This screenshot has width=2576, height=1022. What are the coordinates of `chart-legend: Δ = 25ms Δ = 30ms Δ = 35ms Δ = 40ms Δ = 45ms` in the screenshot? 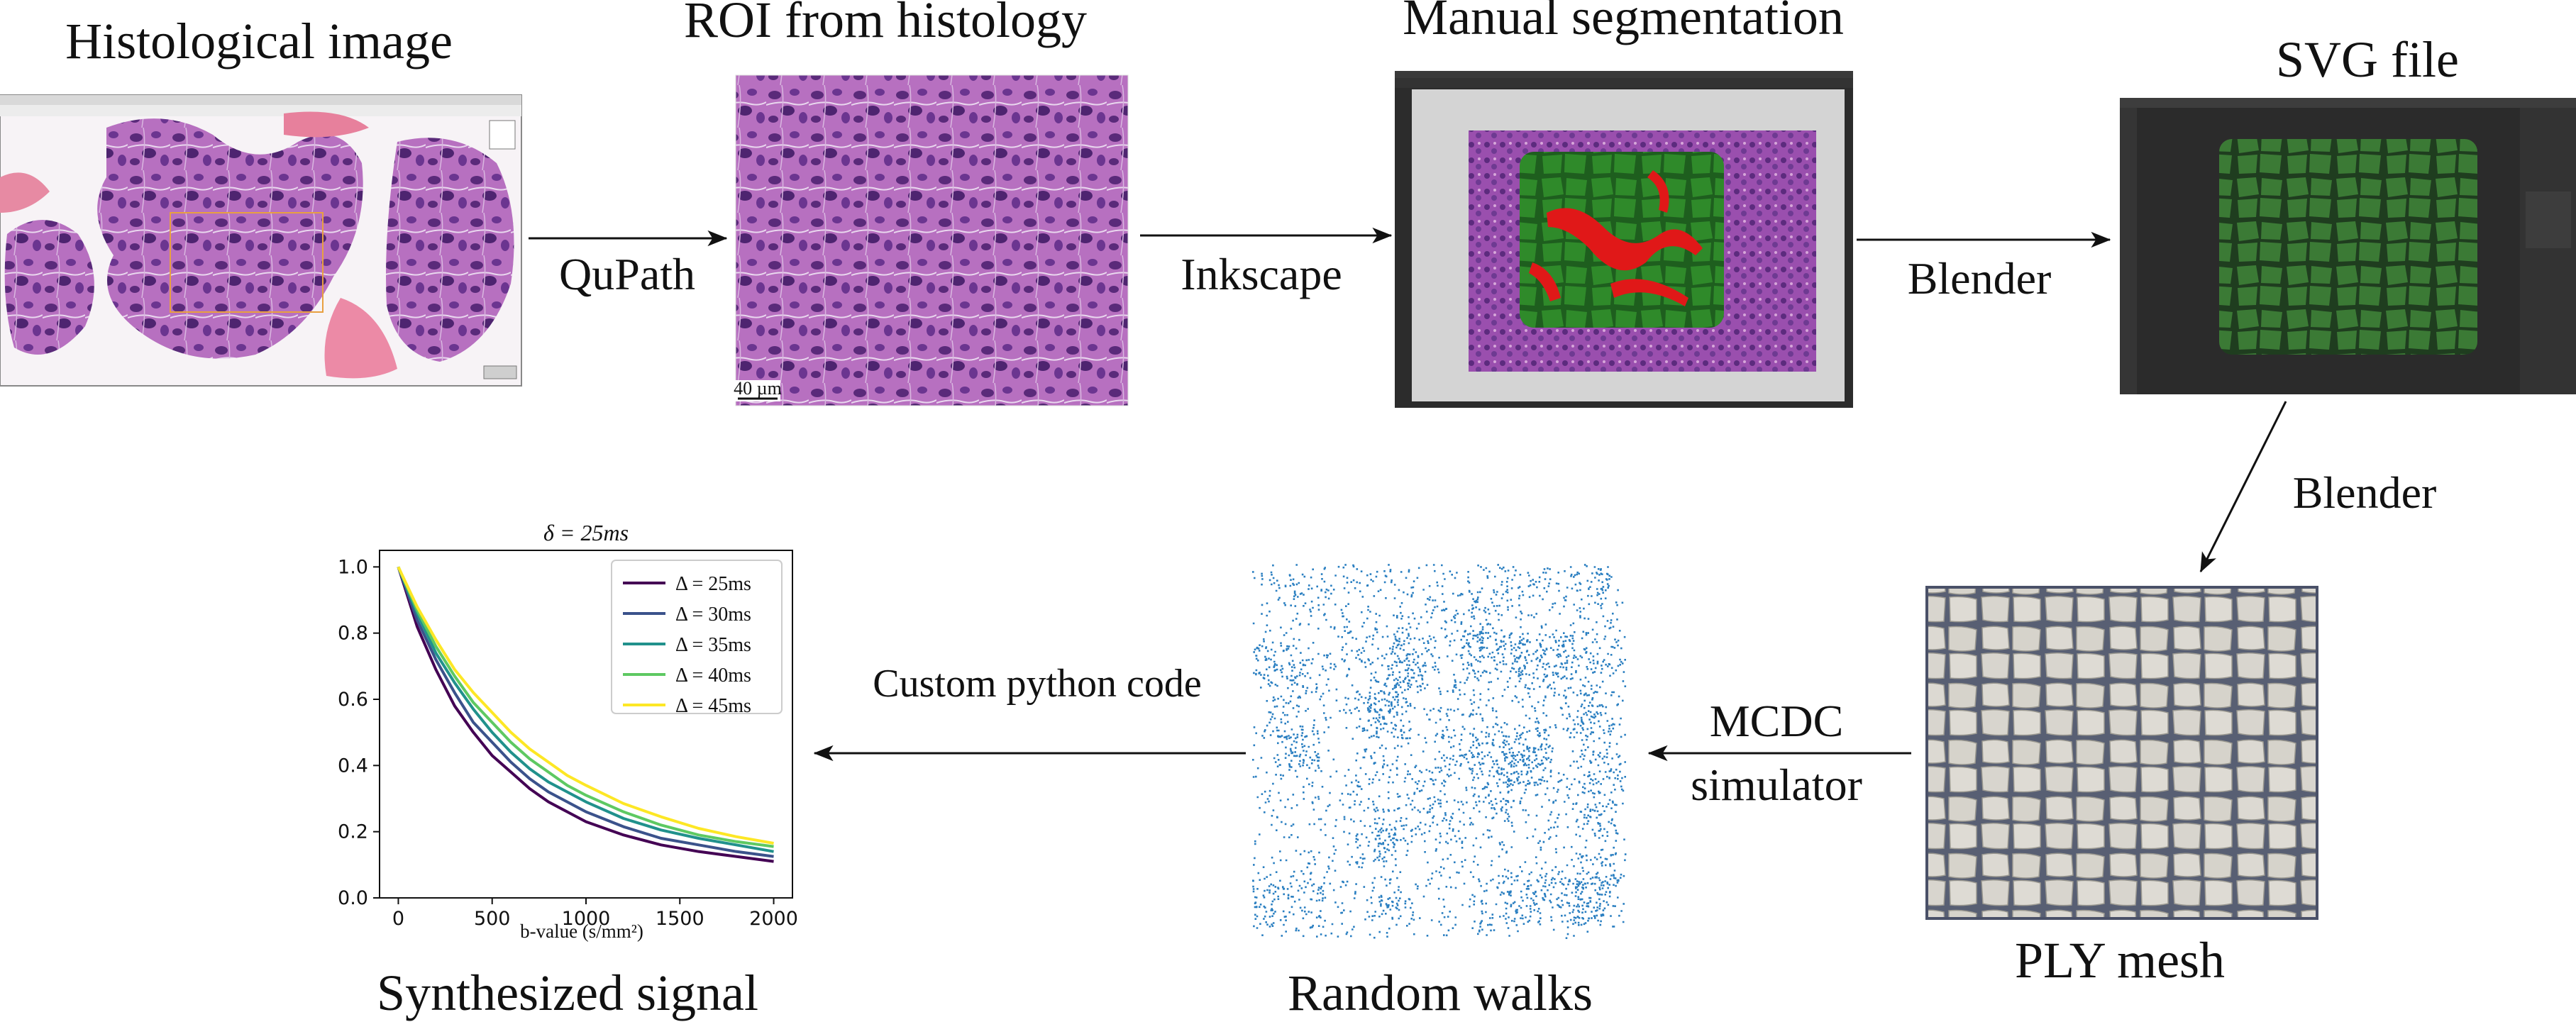 It's located at (697, 638).